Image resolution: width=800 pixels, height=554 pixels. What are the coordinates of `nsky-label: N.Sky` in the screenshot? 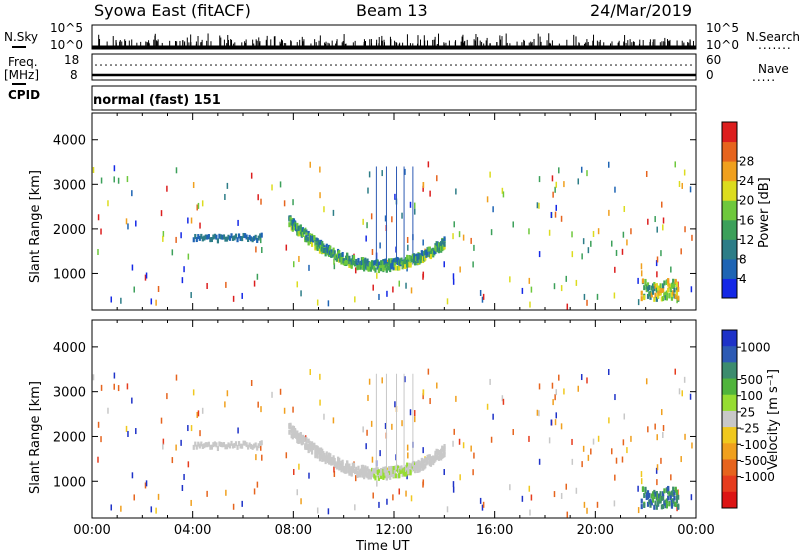 It's located at (21, 37).